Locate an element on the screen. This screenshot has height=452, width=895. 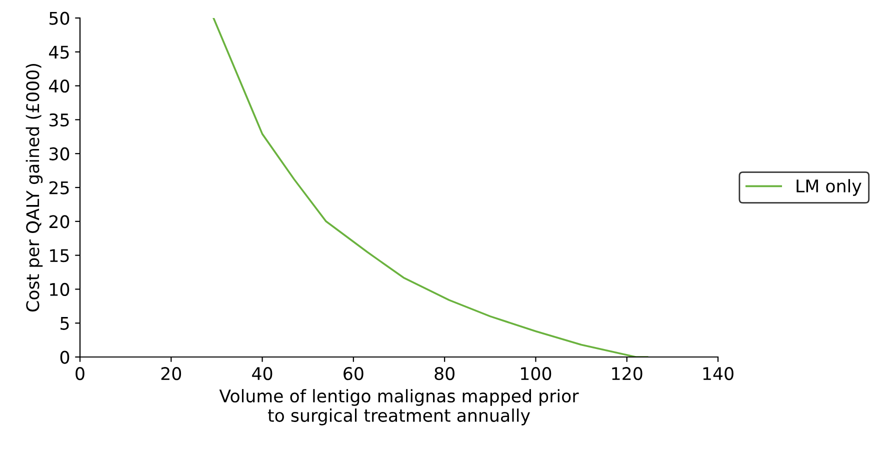
y-tick-label: 5 is located at coordinates (64, 323).